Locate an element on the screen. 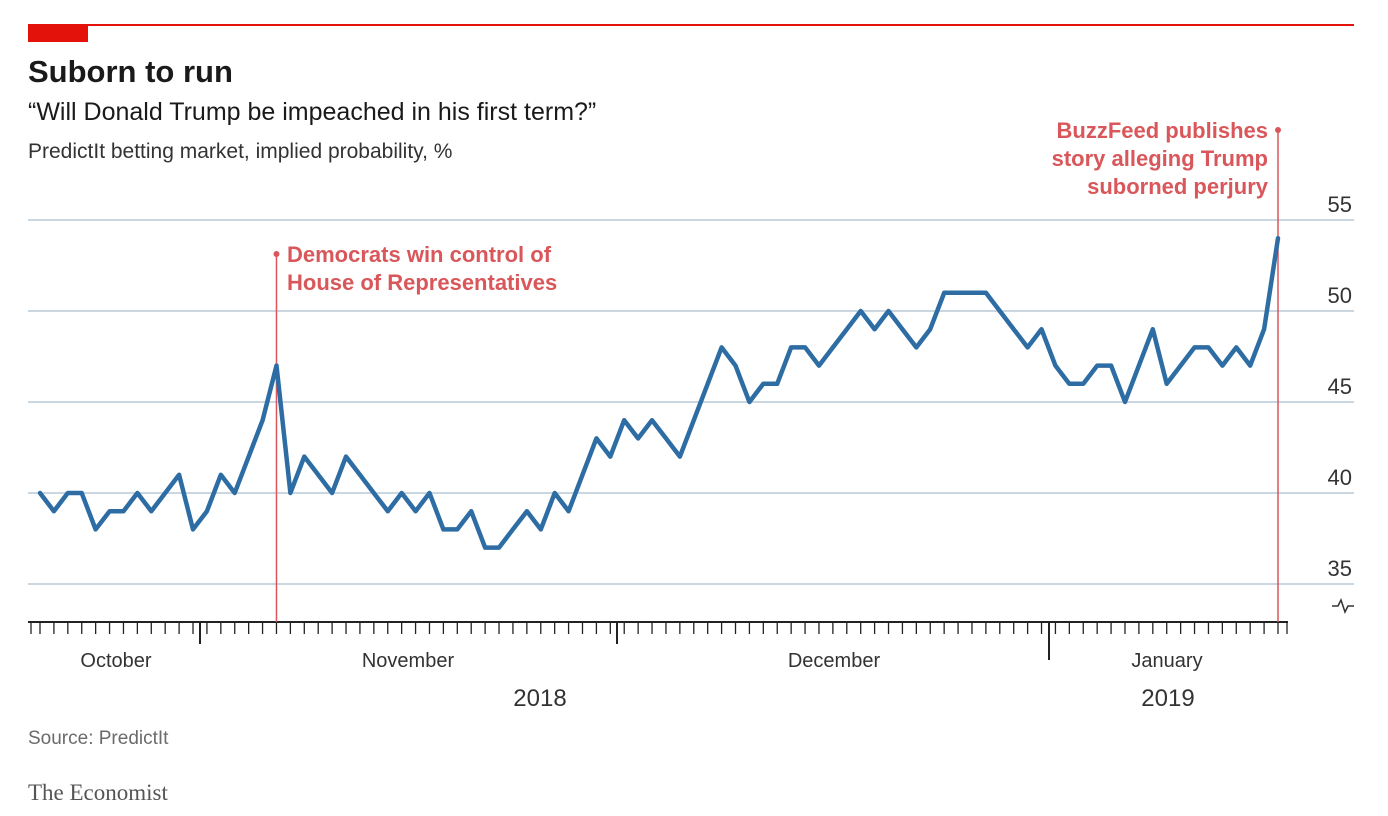  x-month-label-october: October is located at coordinates (115, 661).